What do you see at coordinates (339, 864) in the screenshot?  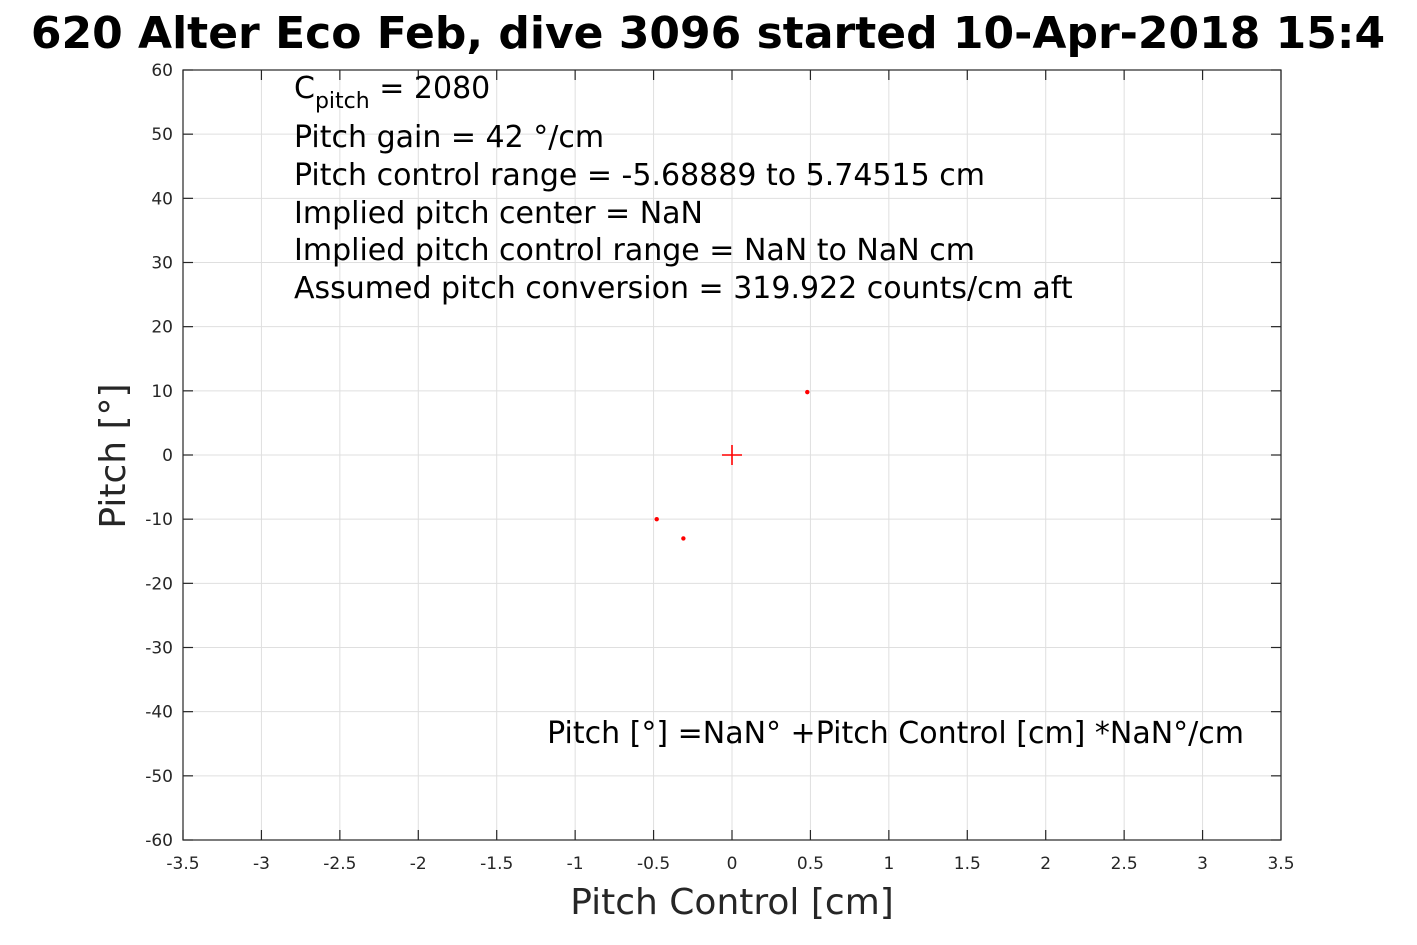 I see `x-tick-label: -2.5` at bounding box center [339, 864].